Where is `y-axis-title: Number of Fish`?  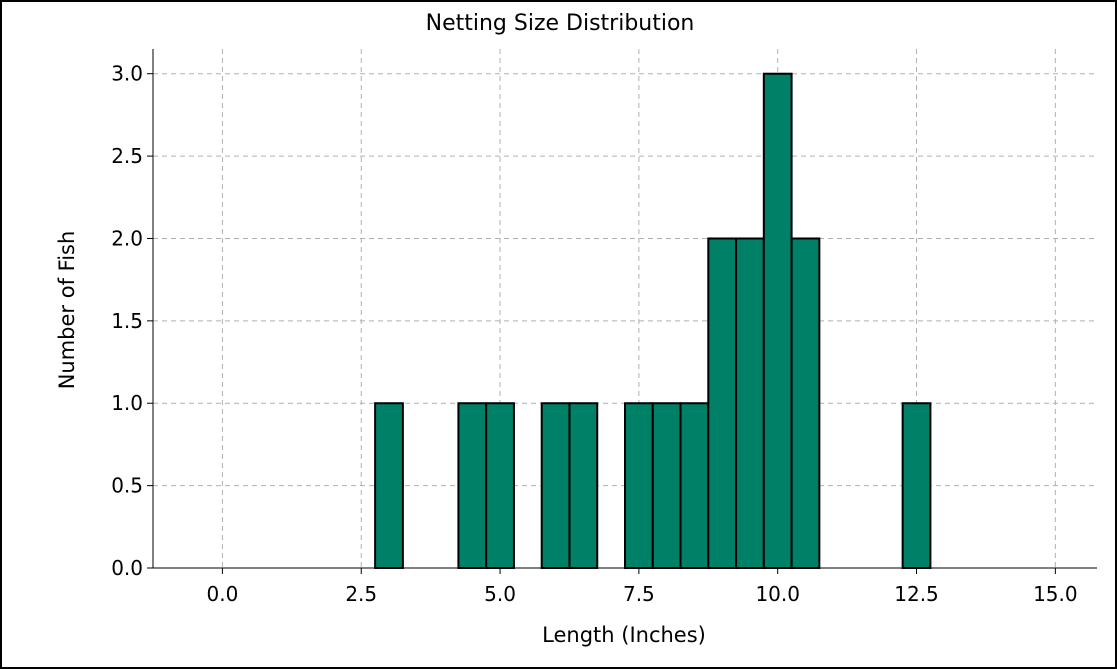
y-axis-title: Number of Fish is located at coordinates (67, 310).